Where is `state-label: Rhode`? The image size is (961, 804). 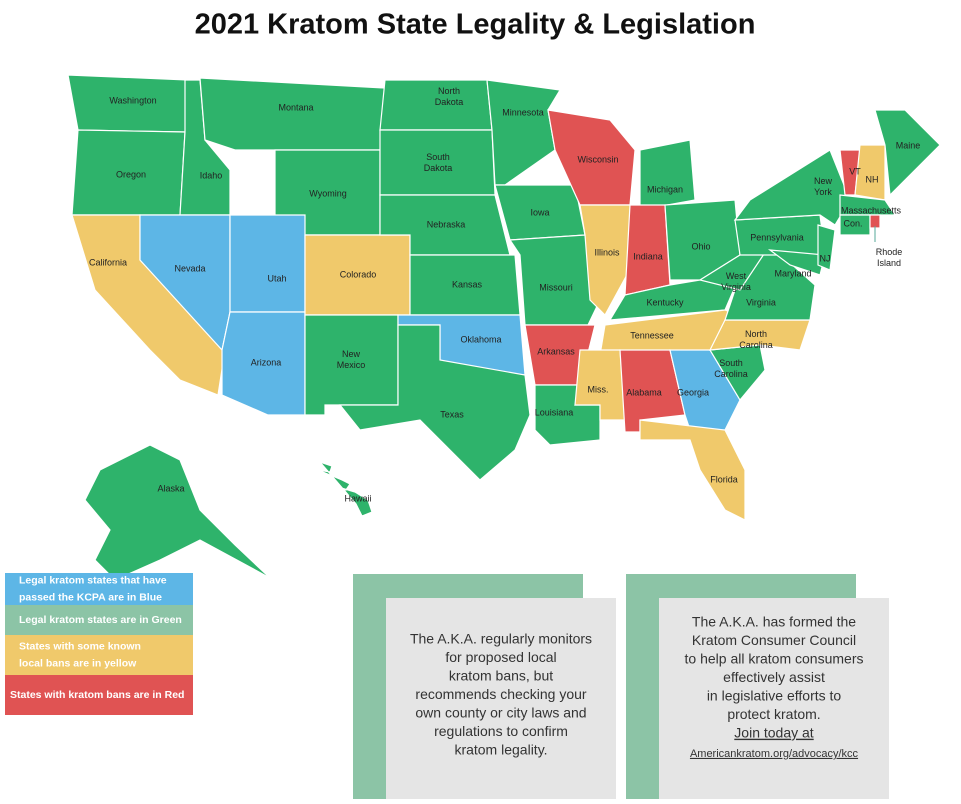 state-label: Rhode is located at coordinates (889, 252).